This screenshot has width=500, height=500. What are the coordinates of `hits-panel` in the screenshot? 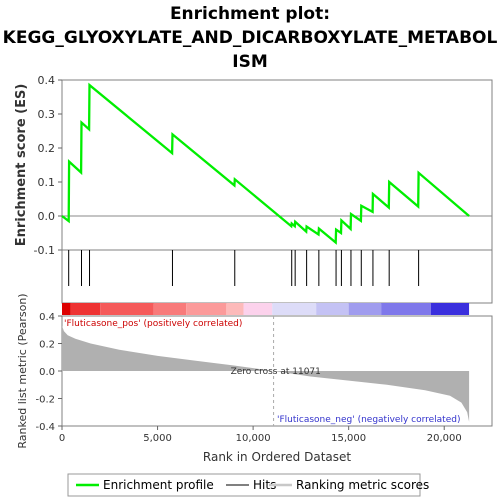 It's located at (277, 276).